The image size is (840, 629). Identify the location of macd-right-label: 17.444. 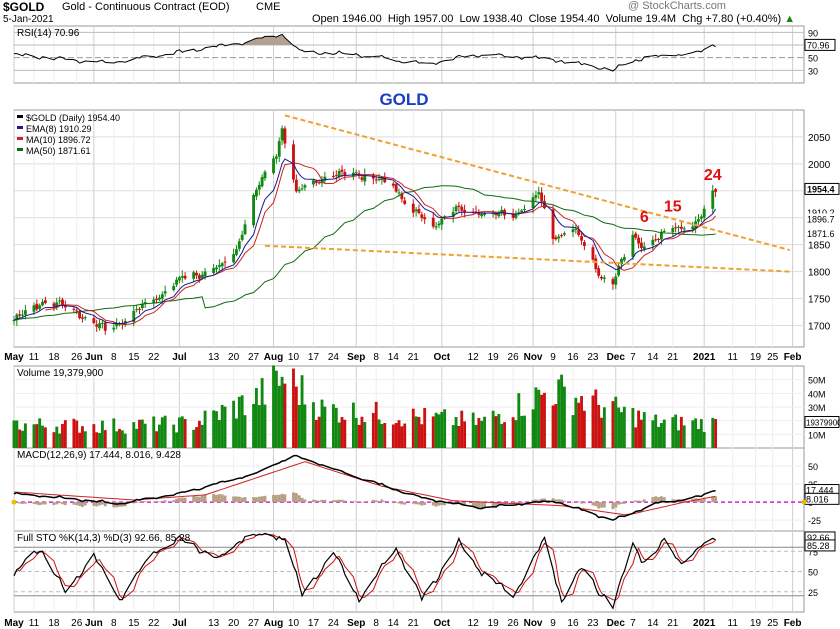
(820, 491).